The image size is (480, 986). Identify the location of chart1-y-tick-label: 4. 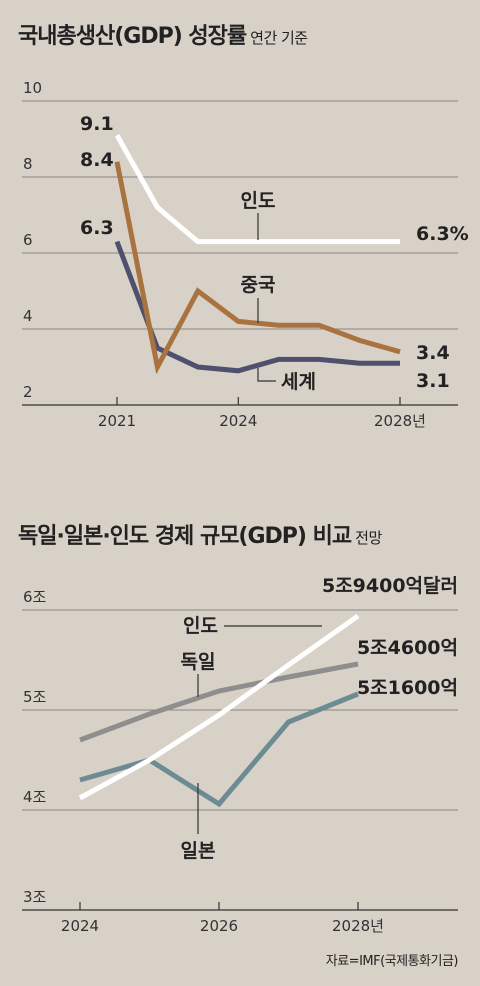
(28, 316).